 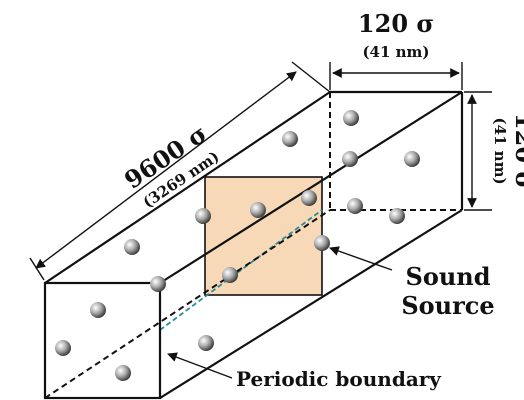 What do you see at coordinates (395, 52) in the screenshot?
I see `width-subvalue: (41 nm)` at bounding box center [395, 52].